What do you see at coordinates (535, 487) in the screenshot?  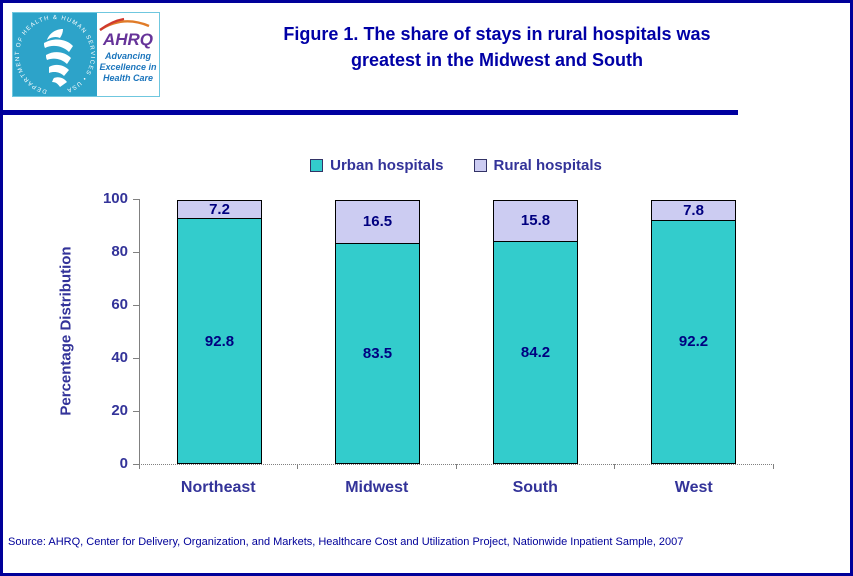 I see `category-label-south: South` at bounding box center [535, 487].